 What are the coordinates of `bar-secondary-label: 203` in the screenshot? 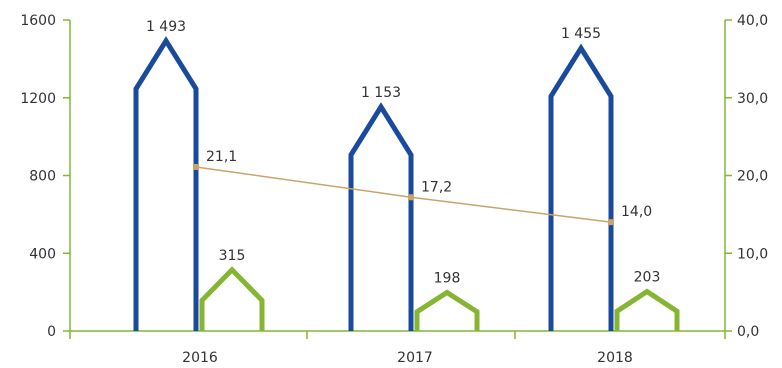 It's located at (647, 278).